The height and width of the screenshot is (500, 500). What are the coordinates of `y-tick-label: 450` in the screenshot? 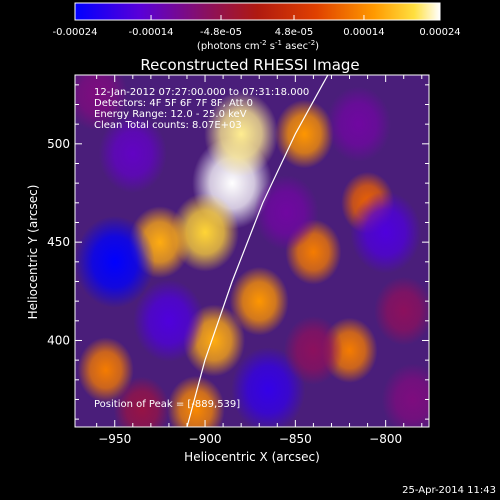 It's located at (58, 242).